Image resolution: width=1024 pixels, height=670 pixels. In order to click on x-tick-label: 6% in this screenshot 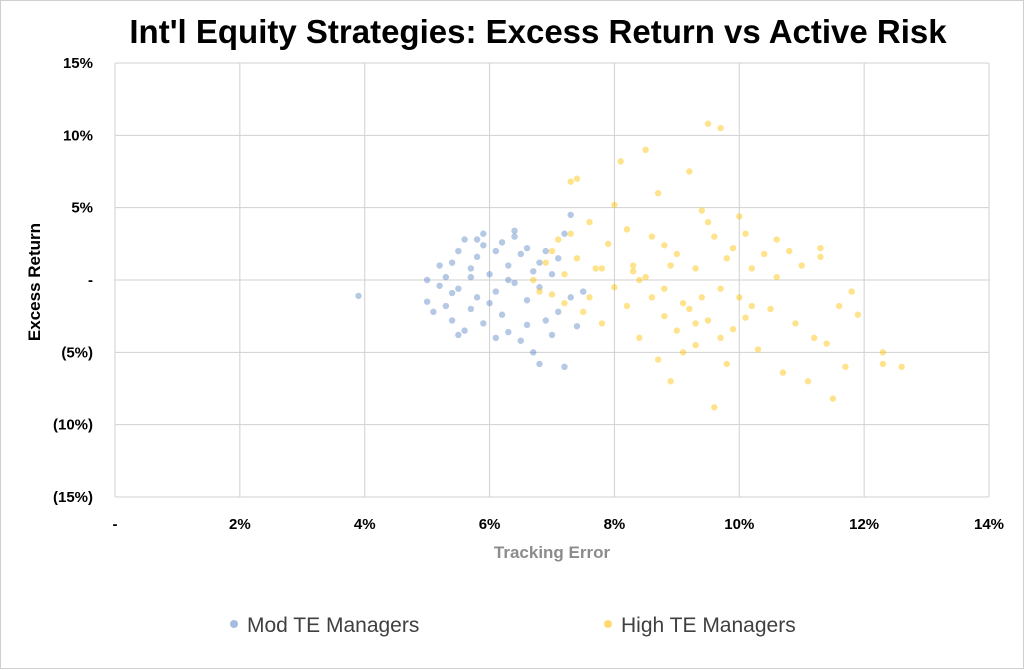, I will do `click(490, 524)`.